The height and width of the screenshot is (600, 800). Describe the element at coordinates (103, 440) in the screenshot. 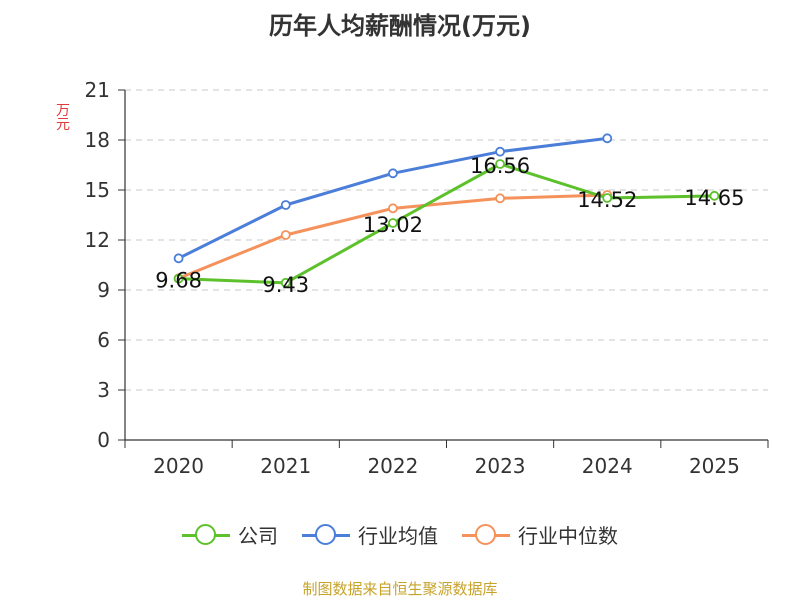

I see `y-tick-label: 0` at that location.